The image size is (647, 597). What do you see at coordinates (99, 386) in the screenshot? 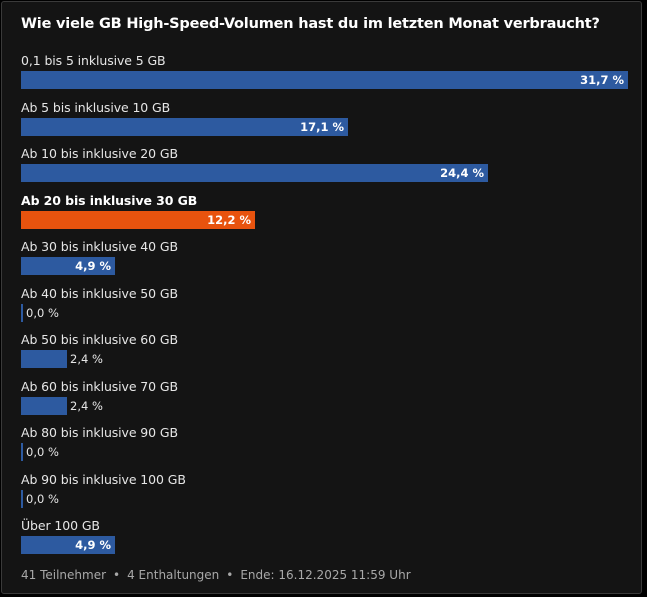
I see `option-label: Ab 60 bis inklusive 70 GB` at bounding box center [99, 386].